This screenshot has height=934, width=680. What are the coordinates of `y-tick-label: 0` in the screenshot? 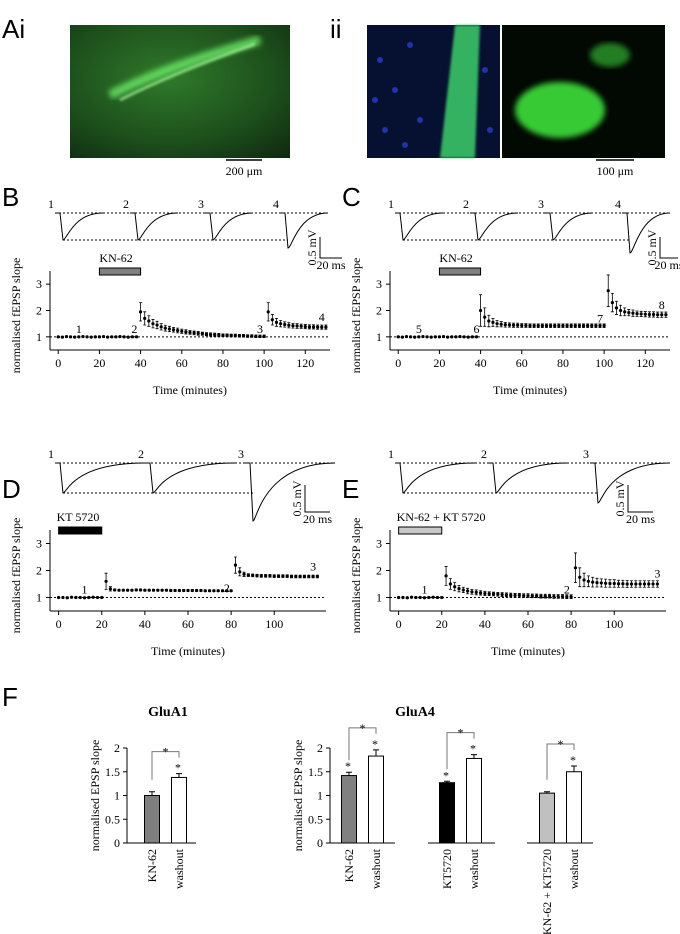 It's located at (320, 843).